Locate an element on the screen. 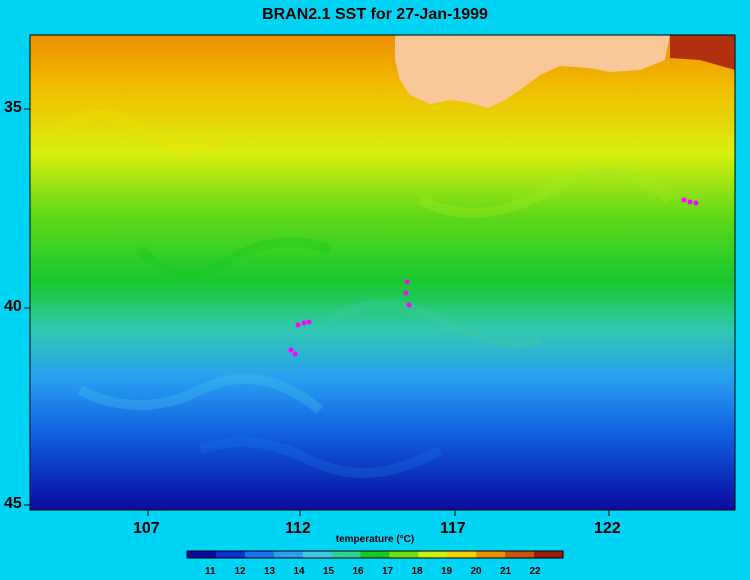 The image size is (750, 580). colorbar is located at coordinates (375, 554).